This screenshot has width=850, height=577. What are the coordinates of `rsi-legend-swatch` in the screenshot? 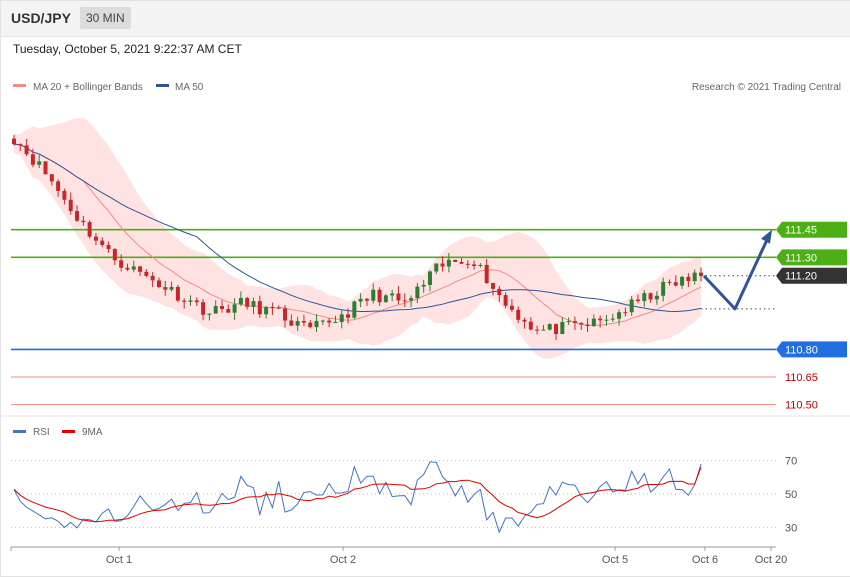 It's located at (19, 431).